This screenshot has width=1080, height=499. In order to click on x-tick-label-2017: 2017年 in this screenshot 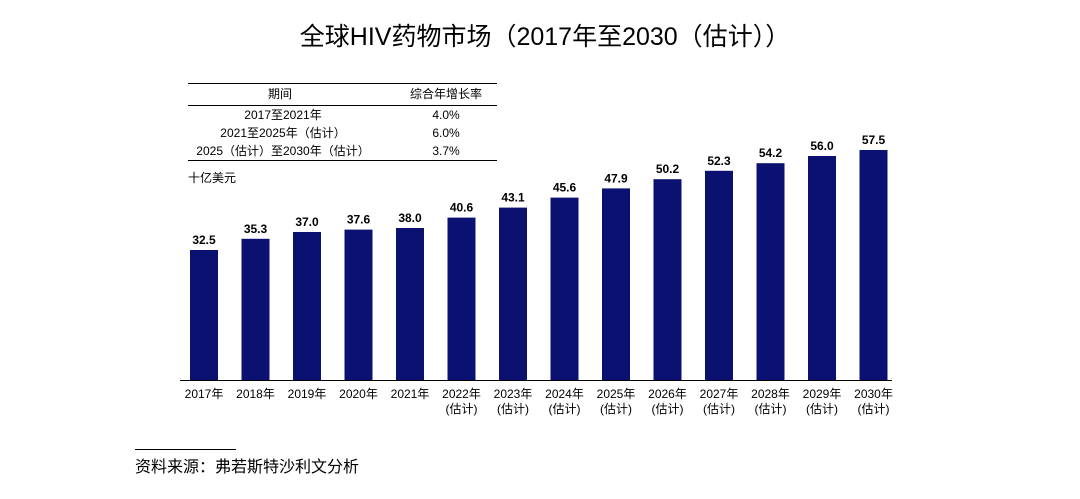, I will do `click(204, 394)`.